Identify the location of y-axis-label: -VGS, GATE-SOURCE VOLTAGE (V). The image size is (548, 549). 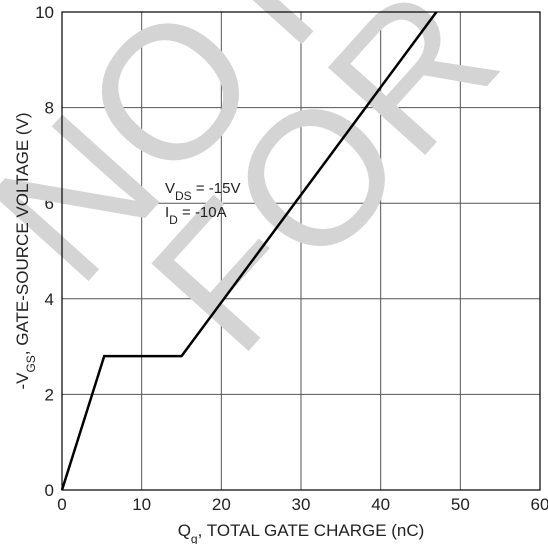
(25, 250).